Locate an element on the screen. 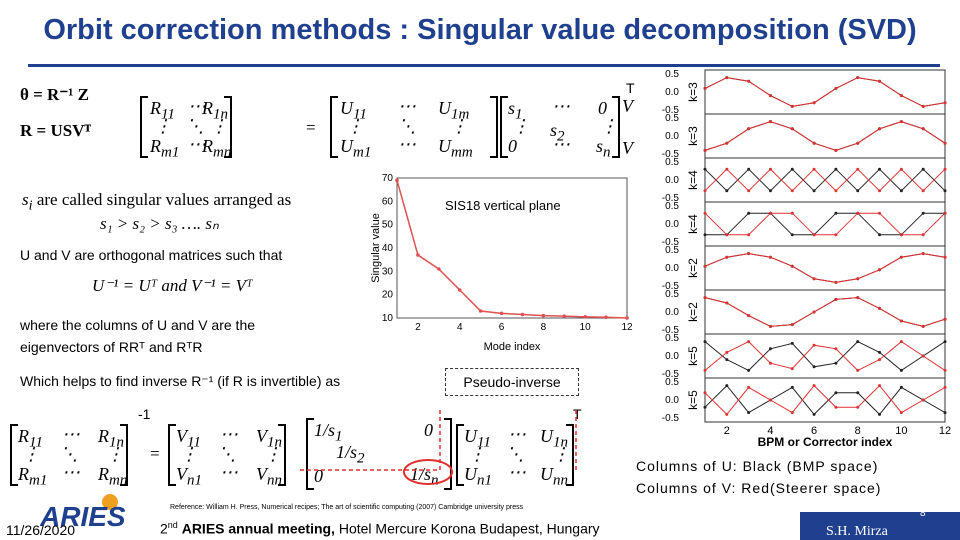 The image size is (960, 540). caption-columns-u: Columns of U: Black (BMP space) is located at coordinates (757, 466).